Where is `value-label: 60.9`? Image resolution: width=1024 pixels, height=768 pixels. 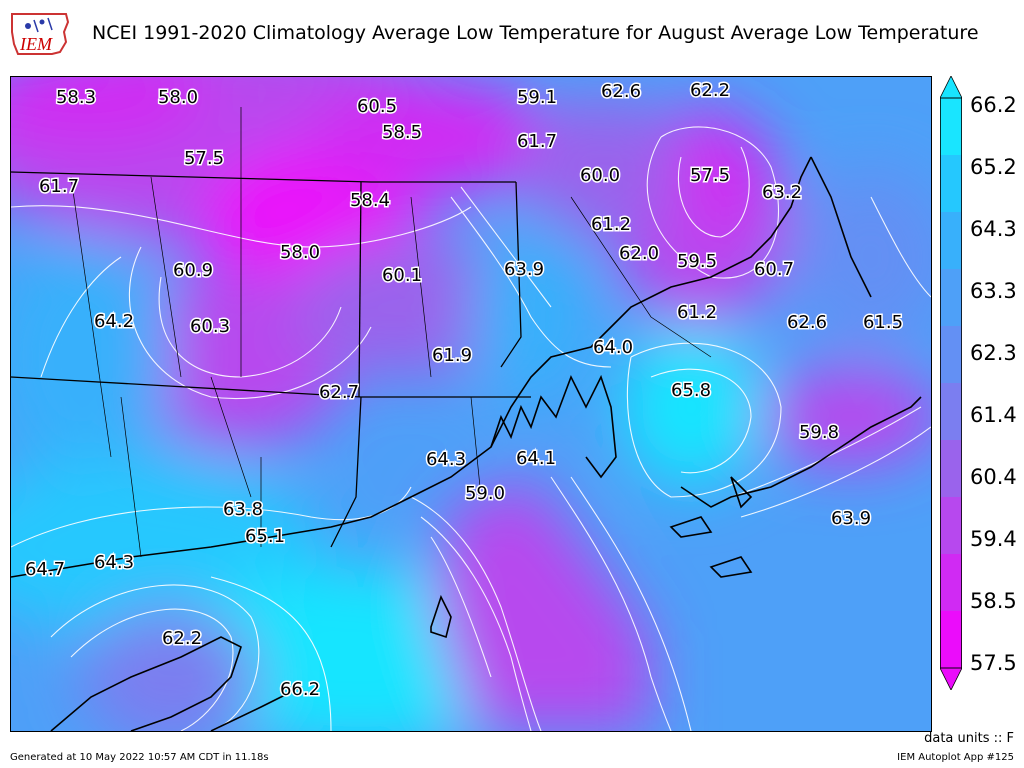
value-label: 60.9 is located at coordinates (193, 270).